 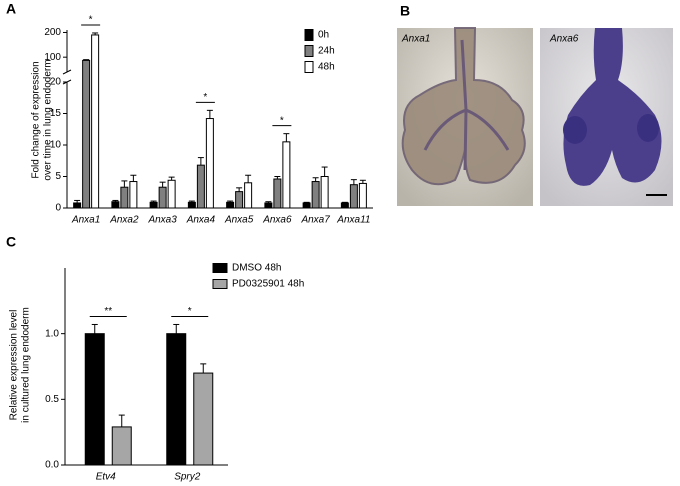 I want to click on x-tick-label: Anxa4, so click(x=201, y=220).